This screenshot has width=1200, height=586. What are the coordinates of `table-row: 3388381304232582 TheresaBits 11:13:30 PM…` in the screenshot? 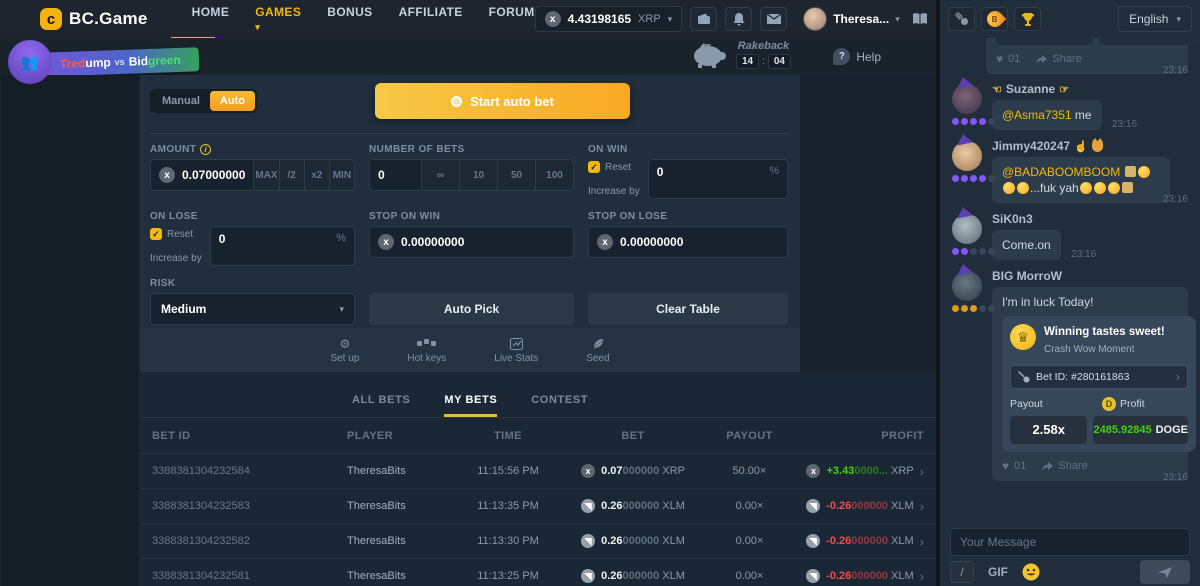 It's located at (538, 541).